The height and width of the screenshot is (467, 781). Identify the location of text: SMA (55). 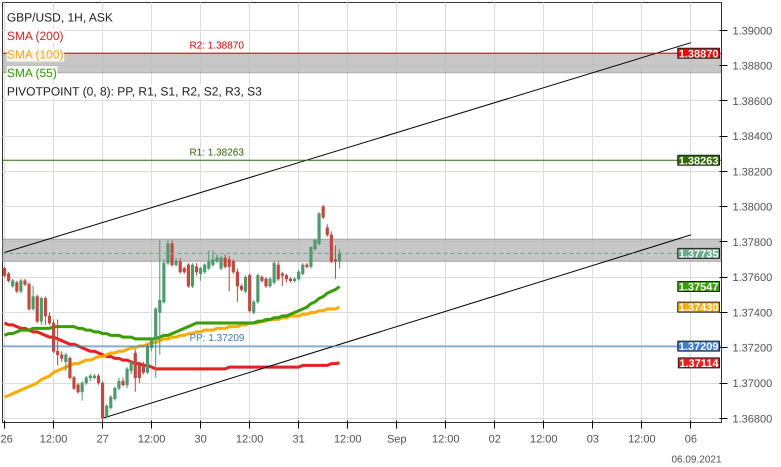
(31, 73).